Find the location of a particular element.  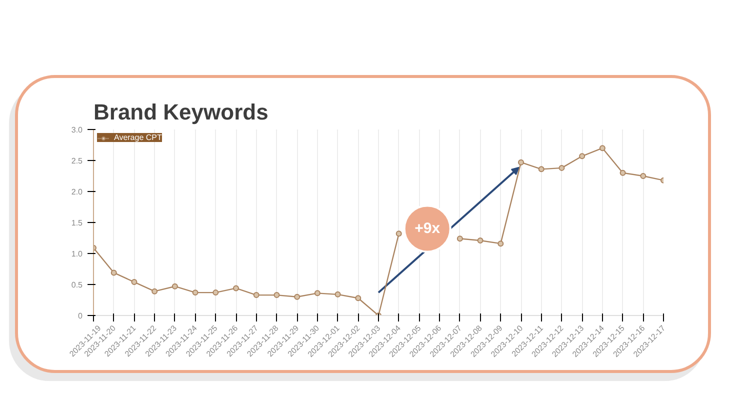

y-tick-label: 0 is located at coordinates (81, 316).